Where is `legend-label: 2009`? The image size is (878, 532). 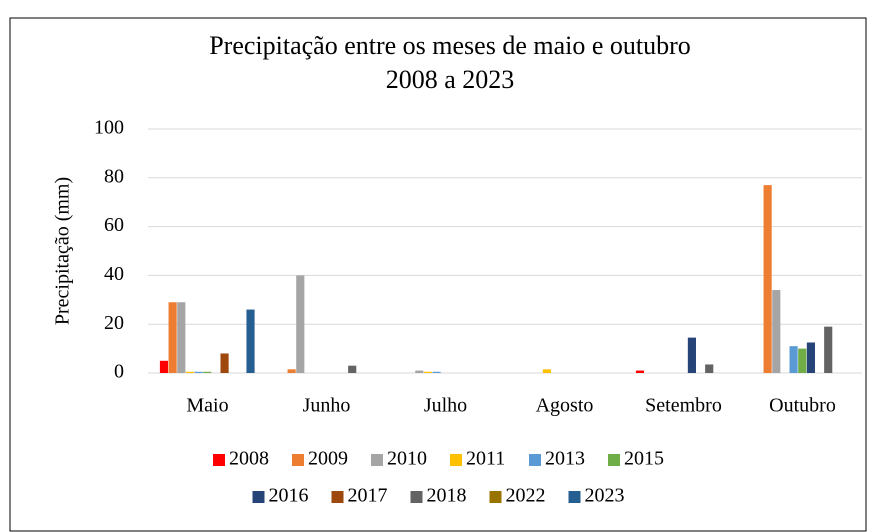 legend-label: 2009 is located at coordinates (328, 459).